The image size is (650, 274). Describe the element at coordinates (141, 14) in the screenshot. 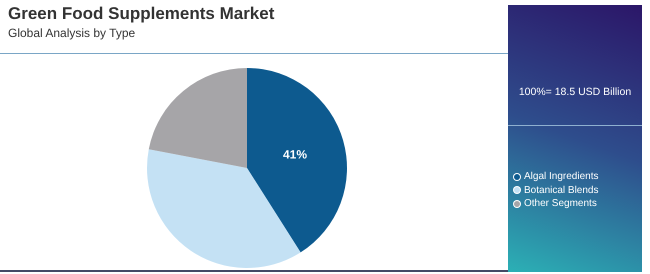

I see `chart-title: Green Food Supplements Market` at that location.